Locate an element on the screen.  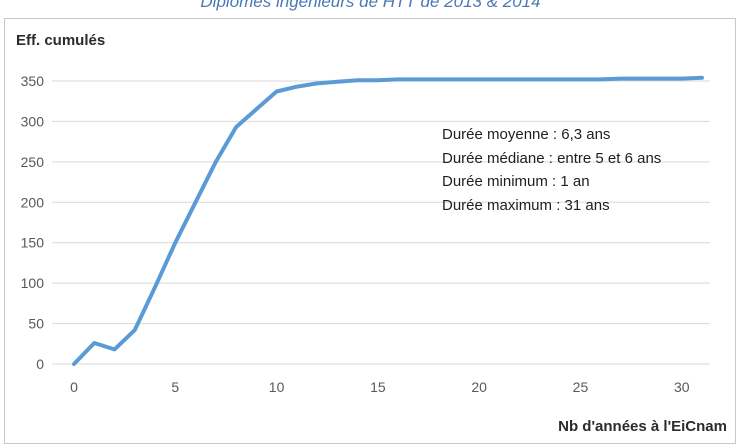
annotation-line: Durée médiane : entre 5 et 6 ans is located at coordinates (552, 158).